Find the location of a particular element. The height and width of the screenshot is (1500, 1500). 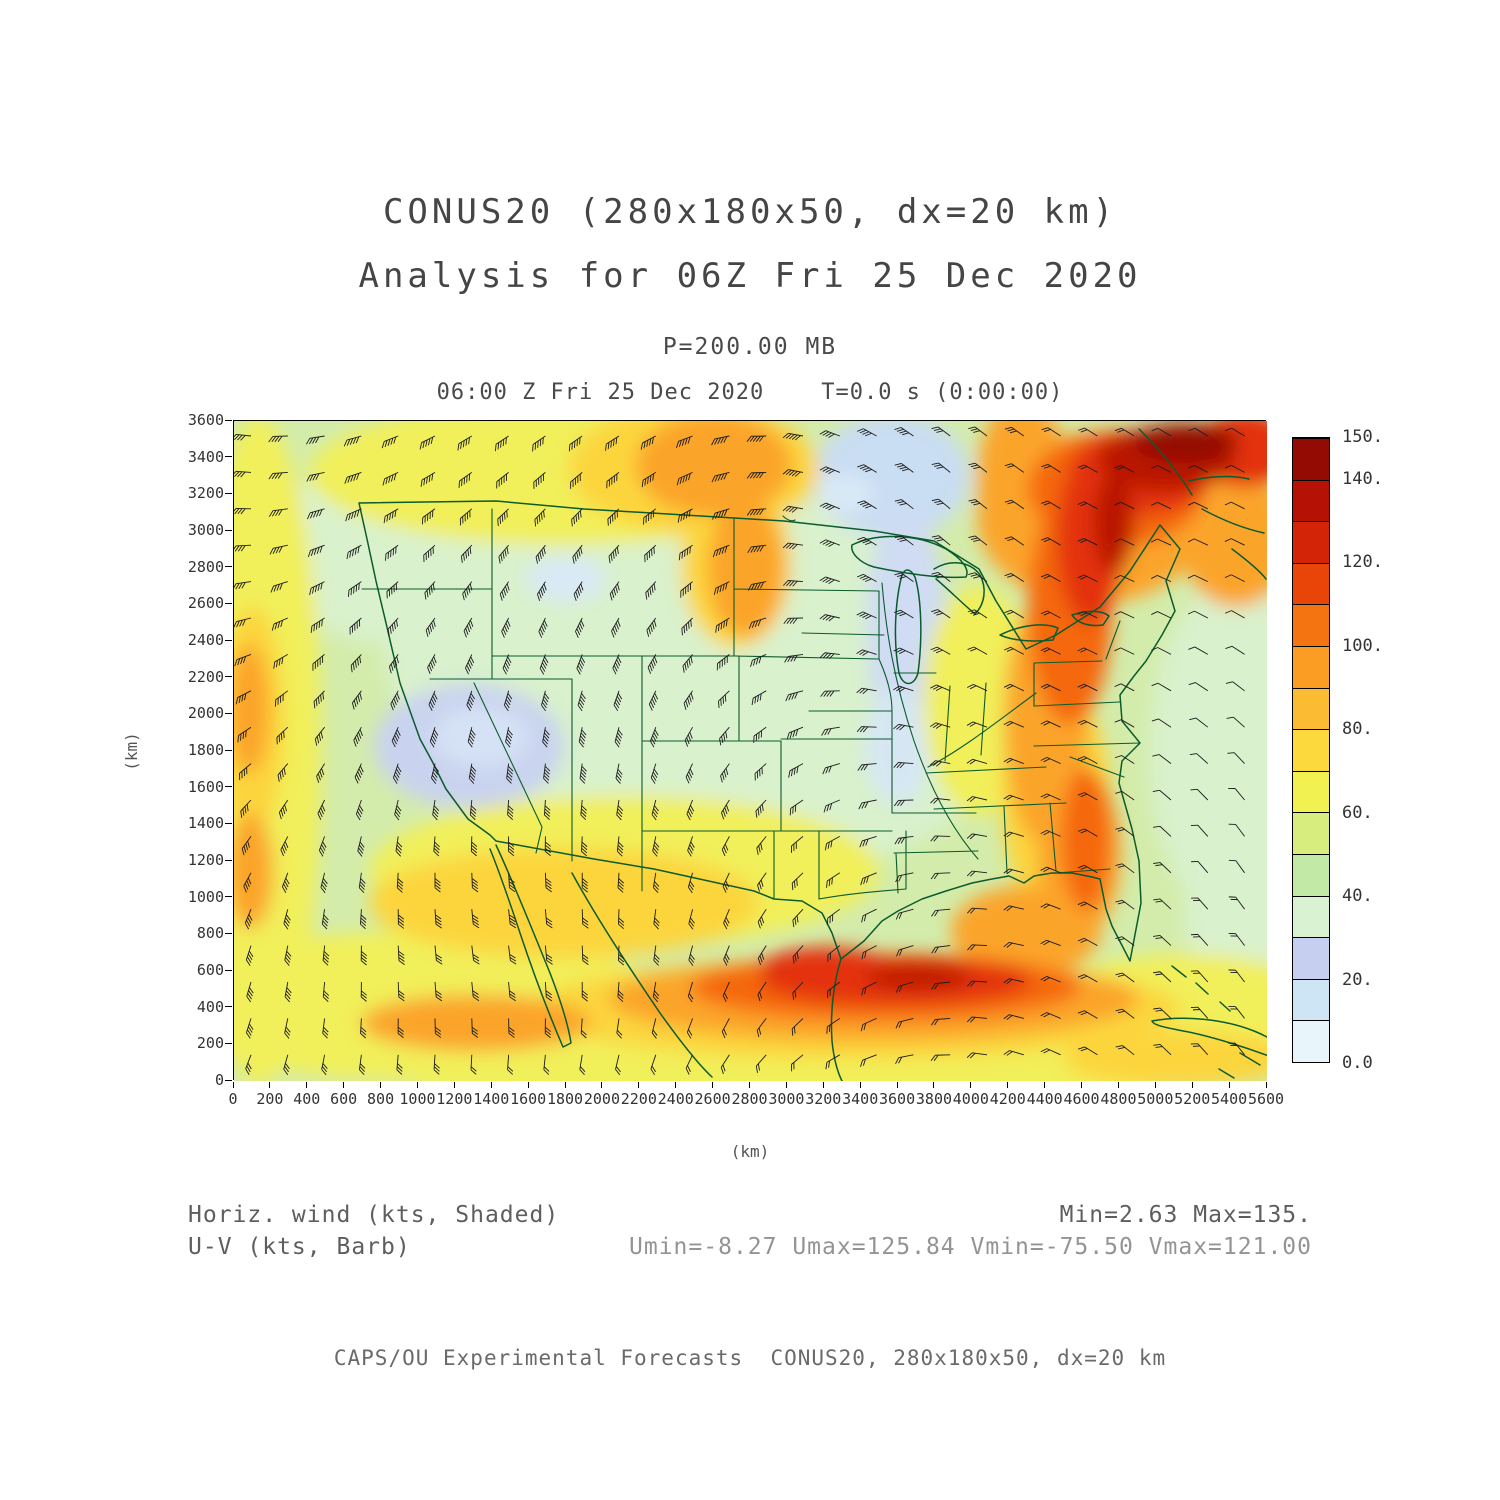

mexico-gulf-coast is located at coordinates (836, 1019).